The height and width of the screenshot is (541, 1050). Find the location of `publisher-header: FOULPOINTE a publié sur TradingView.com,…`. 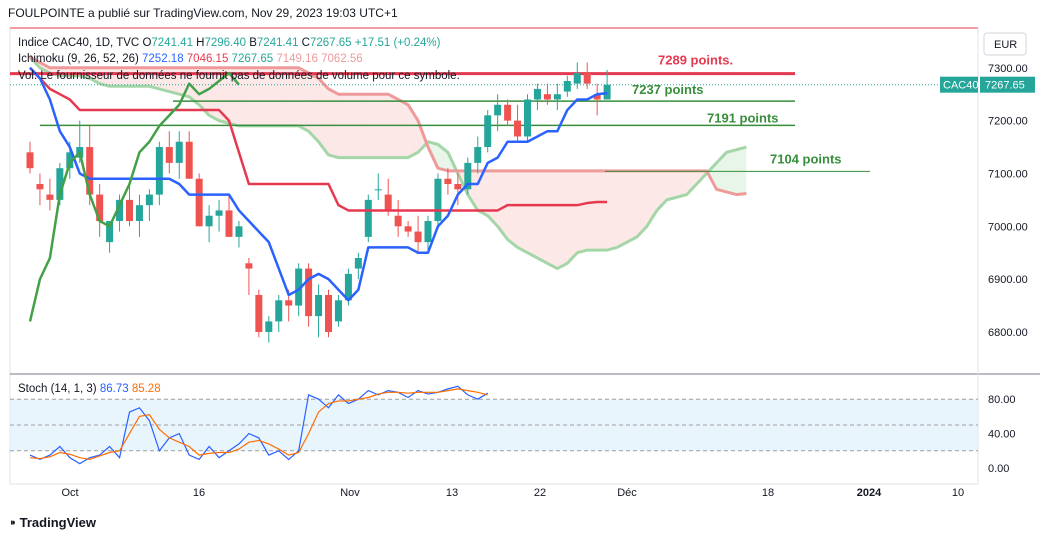

publisher-header: FOULPOINTE a publié sur TradingView.com,… is located at coordinates (203, 13).